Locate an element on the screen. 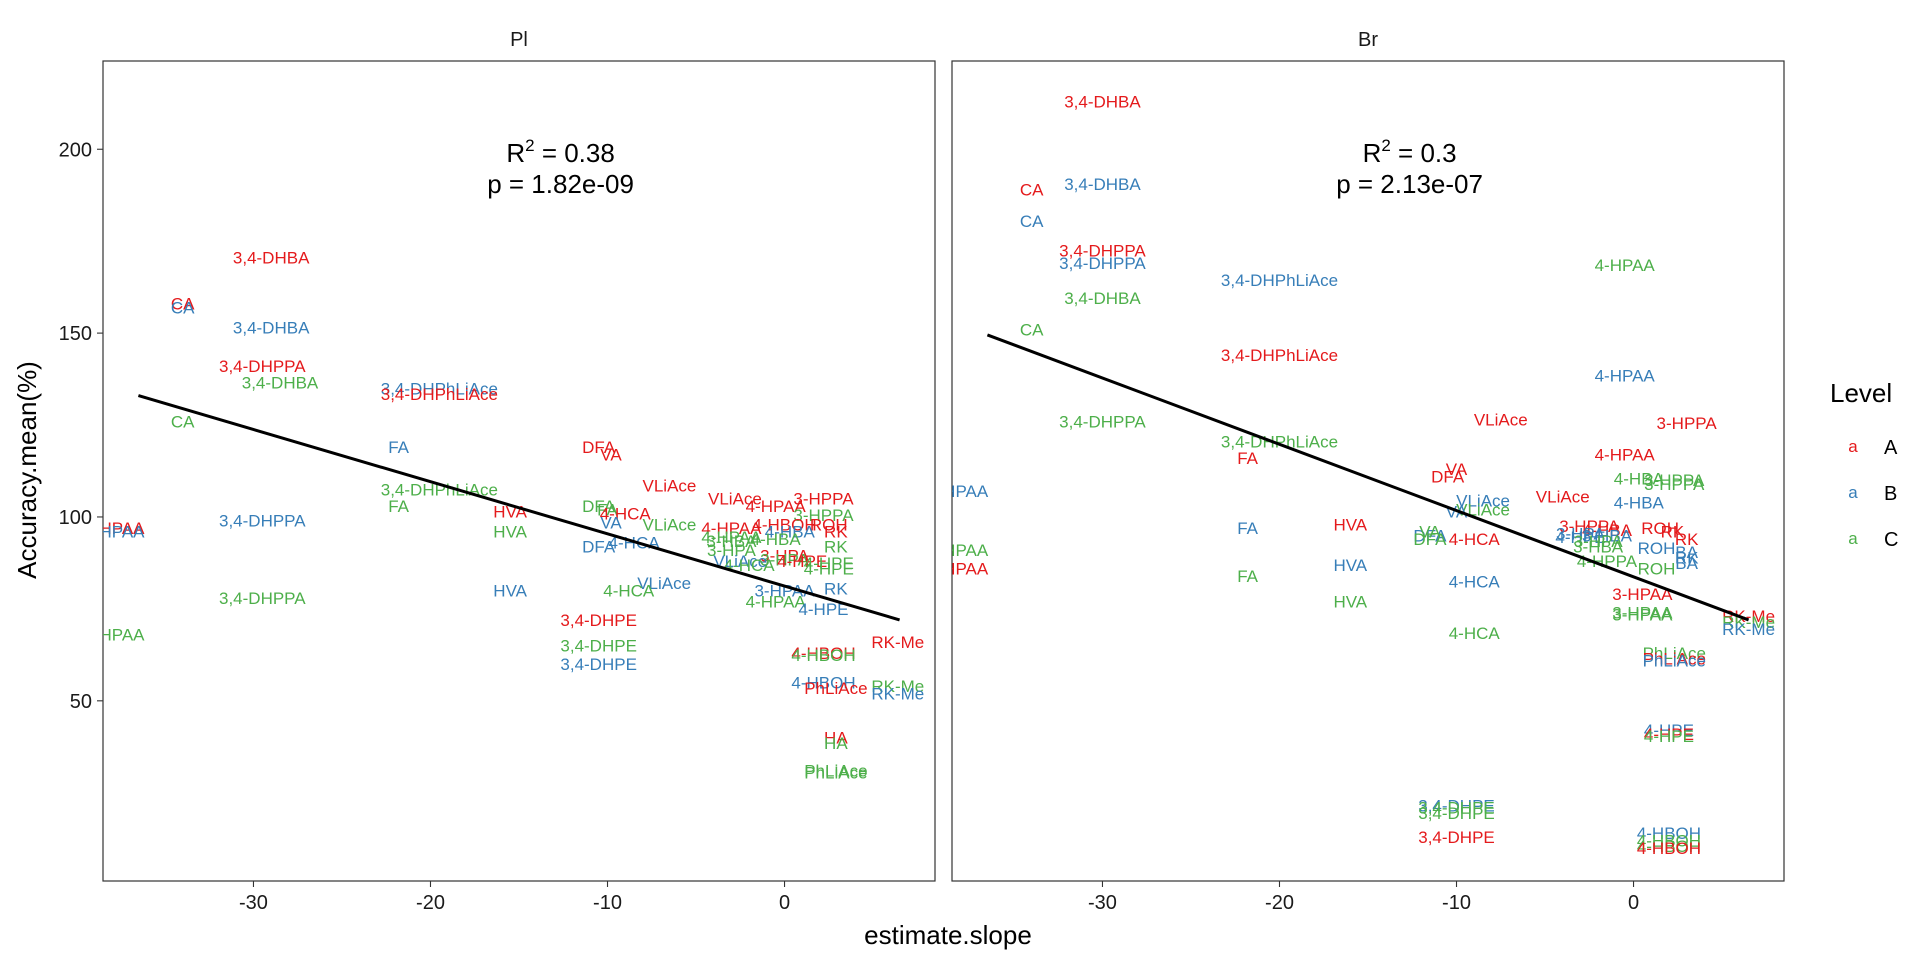 Image resolution: width=1920 pixels, height=960 pixels. legend-label-a: A is located at coordinates (1891, 448).